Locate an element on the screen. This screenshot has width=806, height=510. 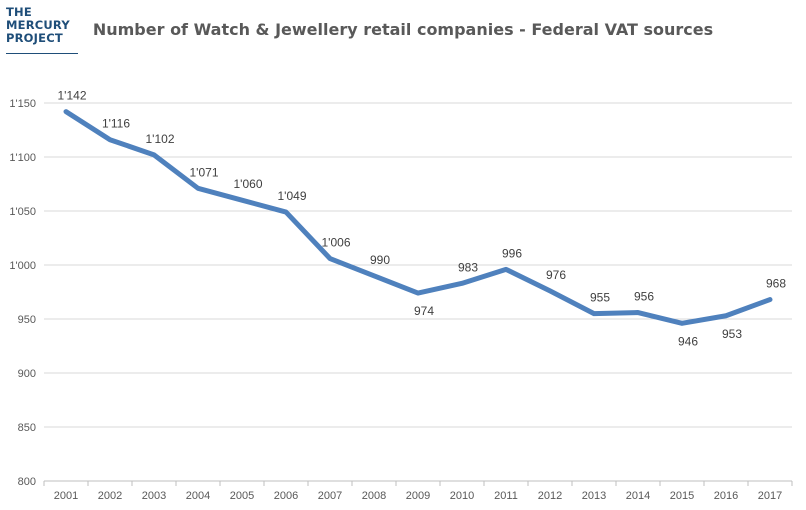
y-tick-label: 800 is located at coordinates (27, 482).